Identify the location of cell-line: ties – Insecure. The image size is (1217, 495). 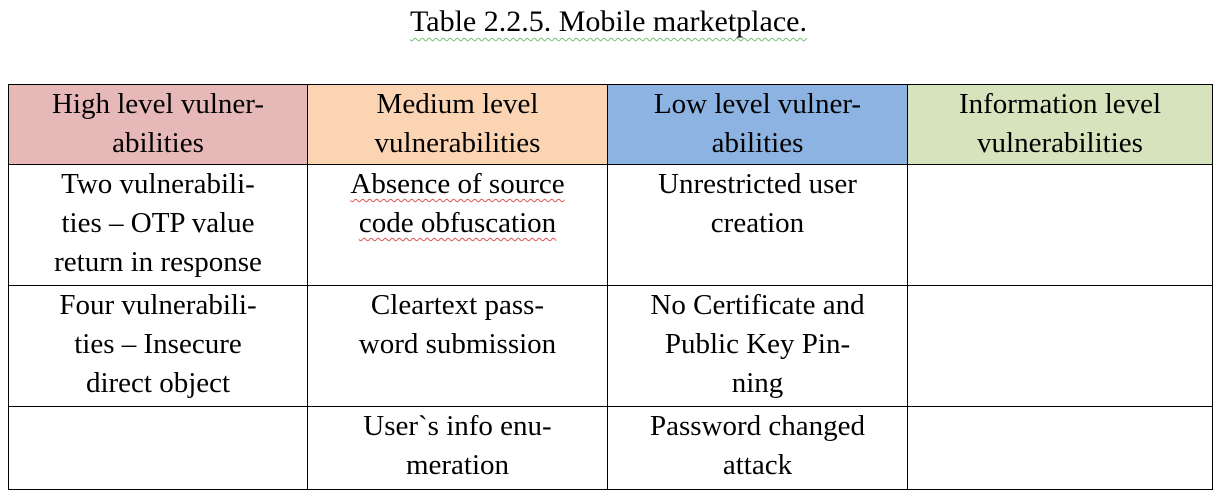
(158, 344).